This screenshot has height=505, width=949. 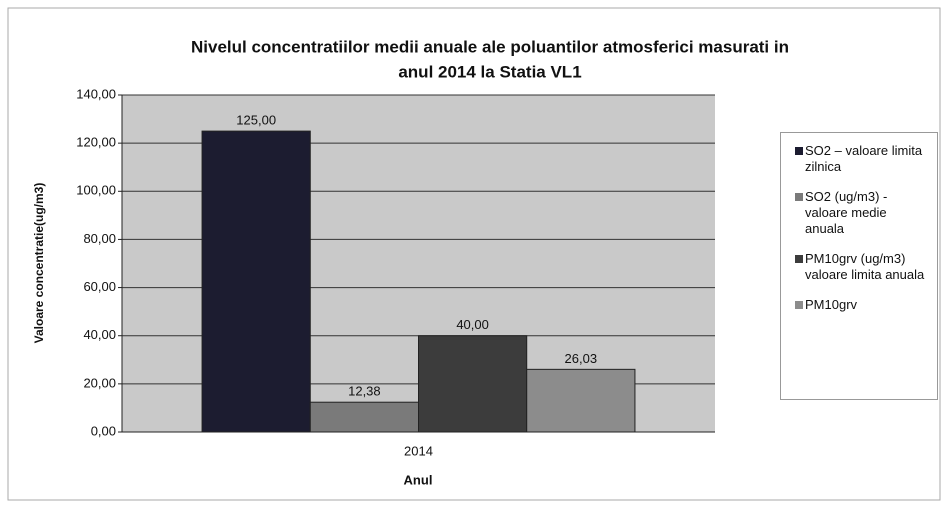 I want to click on y-tick-label: 80,00, so click(x=99, y=238).